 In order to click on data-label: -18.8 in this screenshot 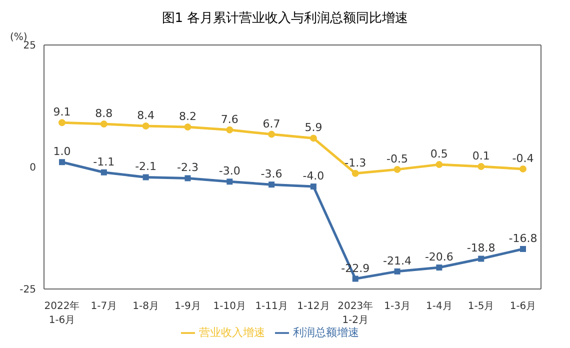, I will do `click(481, 248)`.